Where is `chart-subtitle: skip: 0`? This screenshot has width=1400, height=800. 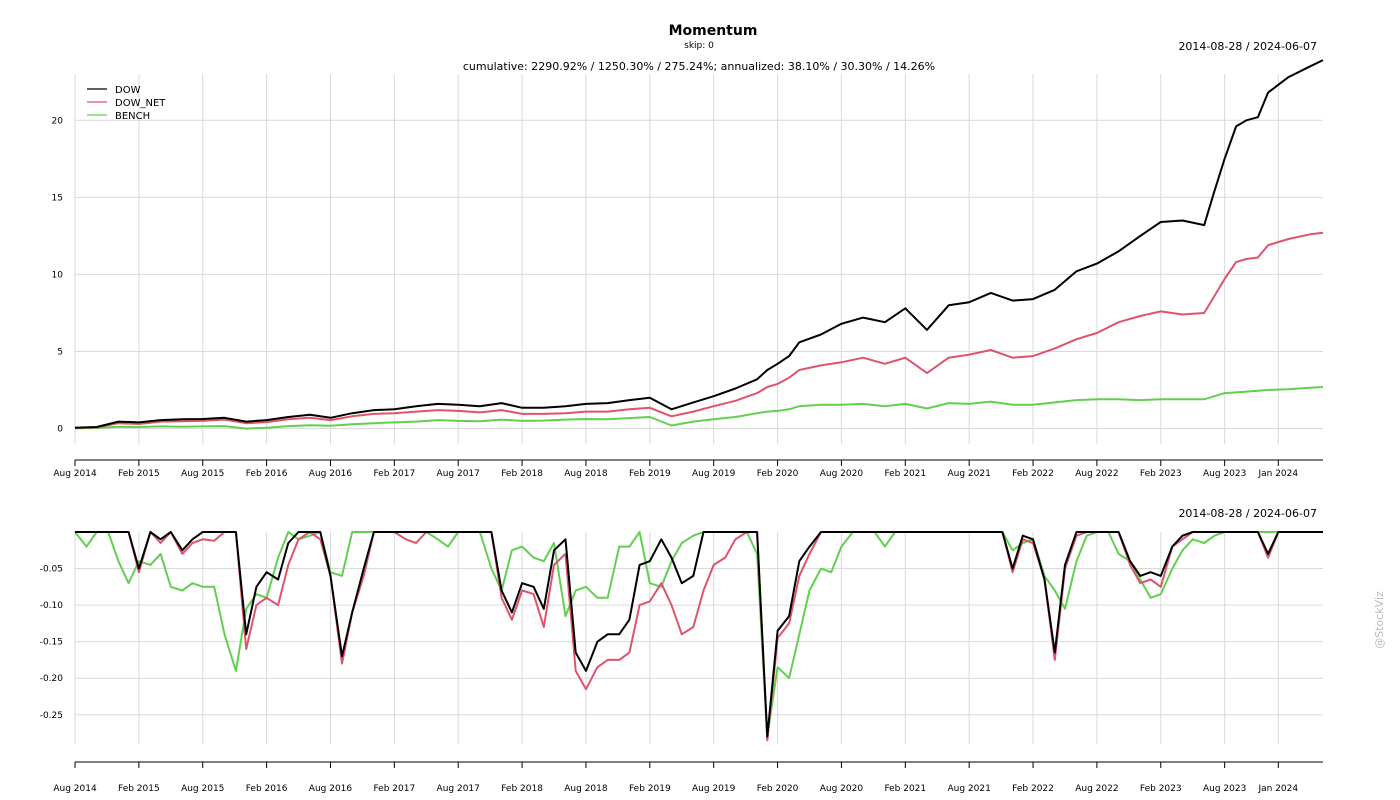 chart-subtitle: skip: 0 is located at coordinates (699, 46).